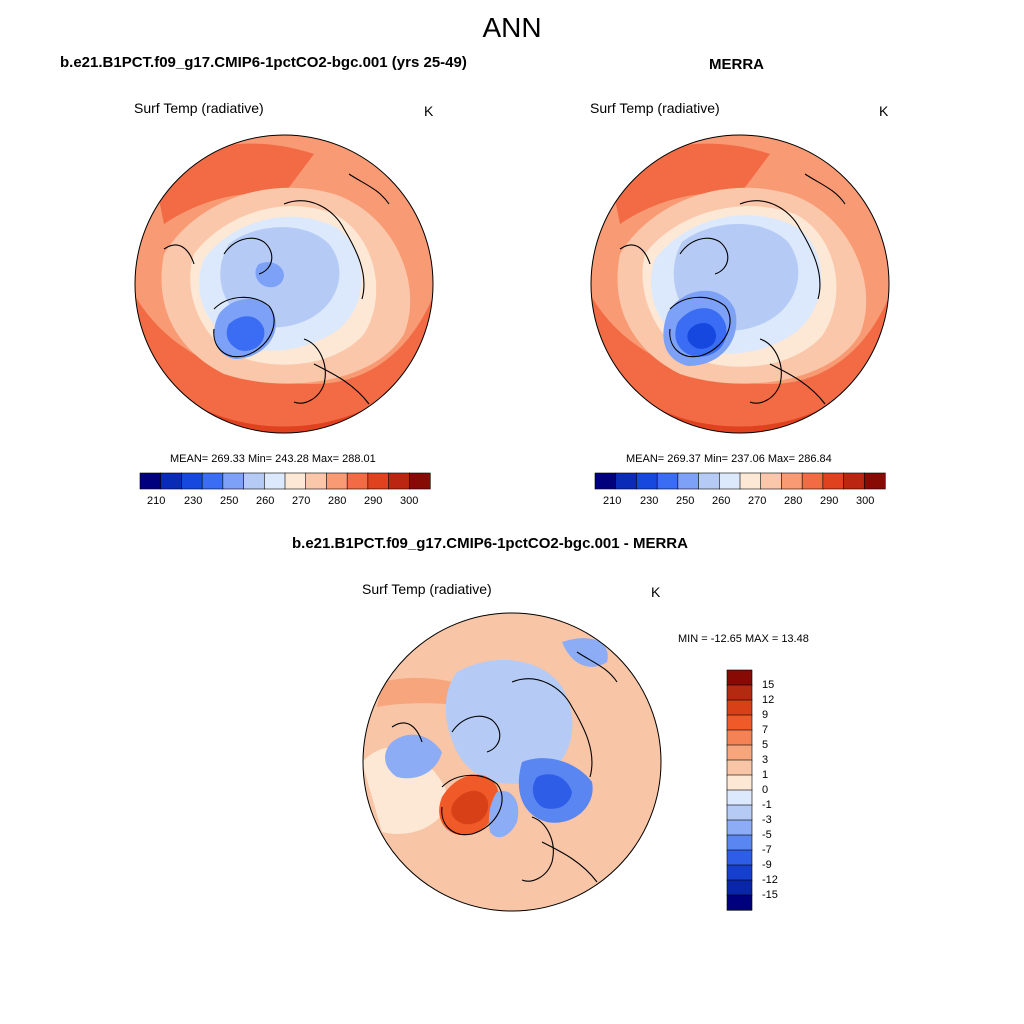 The height and width of the screenshot is (1024, 1024). Describe the element at coordinates (729, 459) in the screenshot. I see `panel-obs-stats: MEAN= 269.37 Min= 237.06 Max= 286.84` at that location.